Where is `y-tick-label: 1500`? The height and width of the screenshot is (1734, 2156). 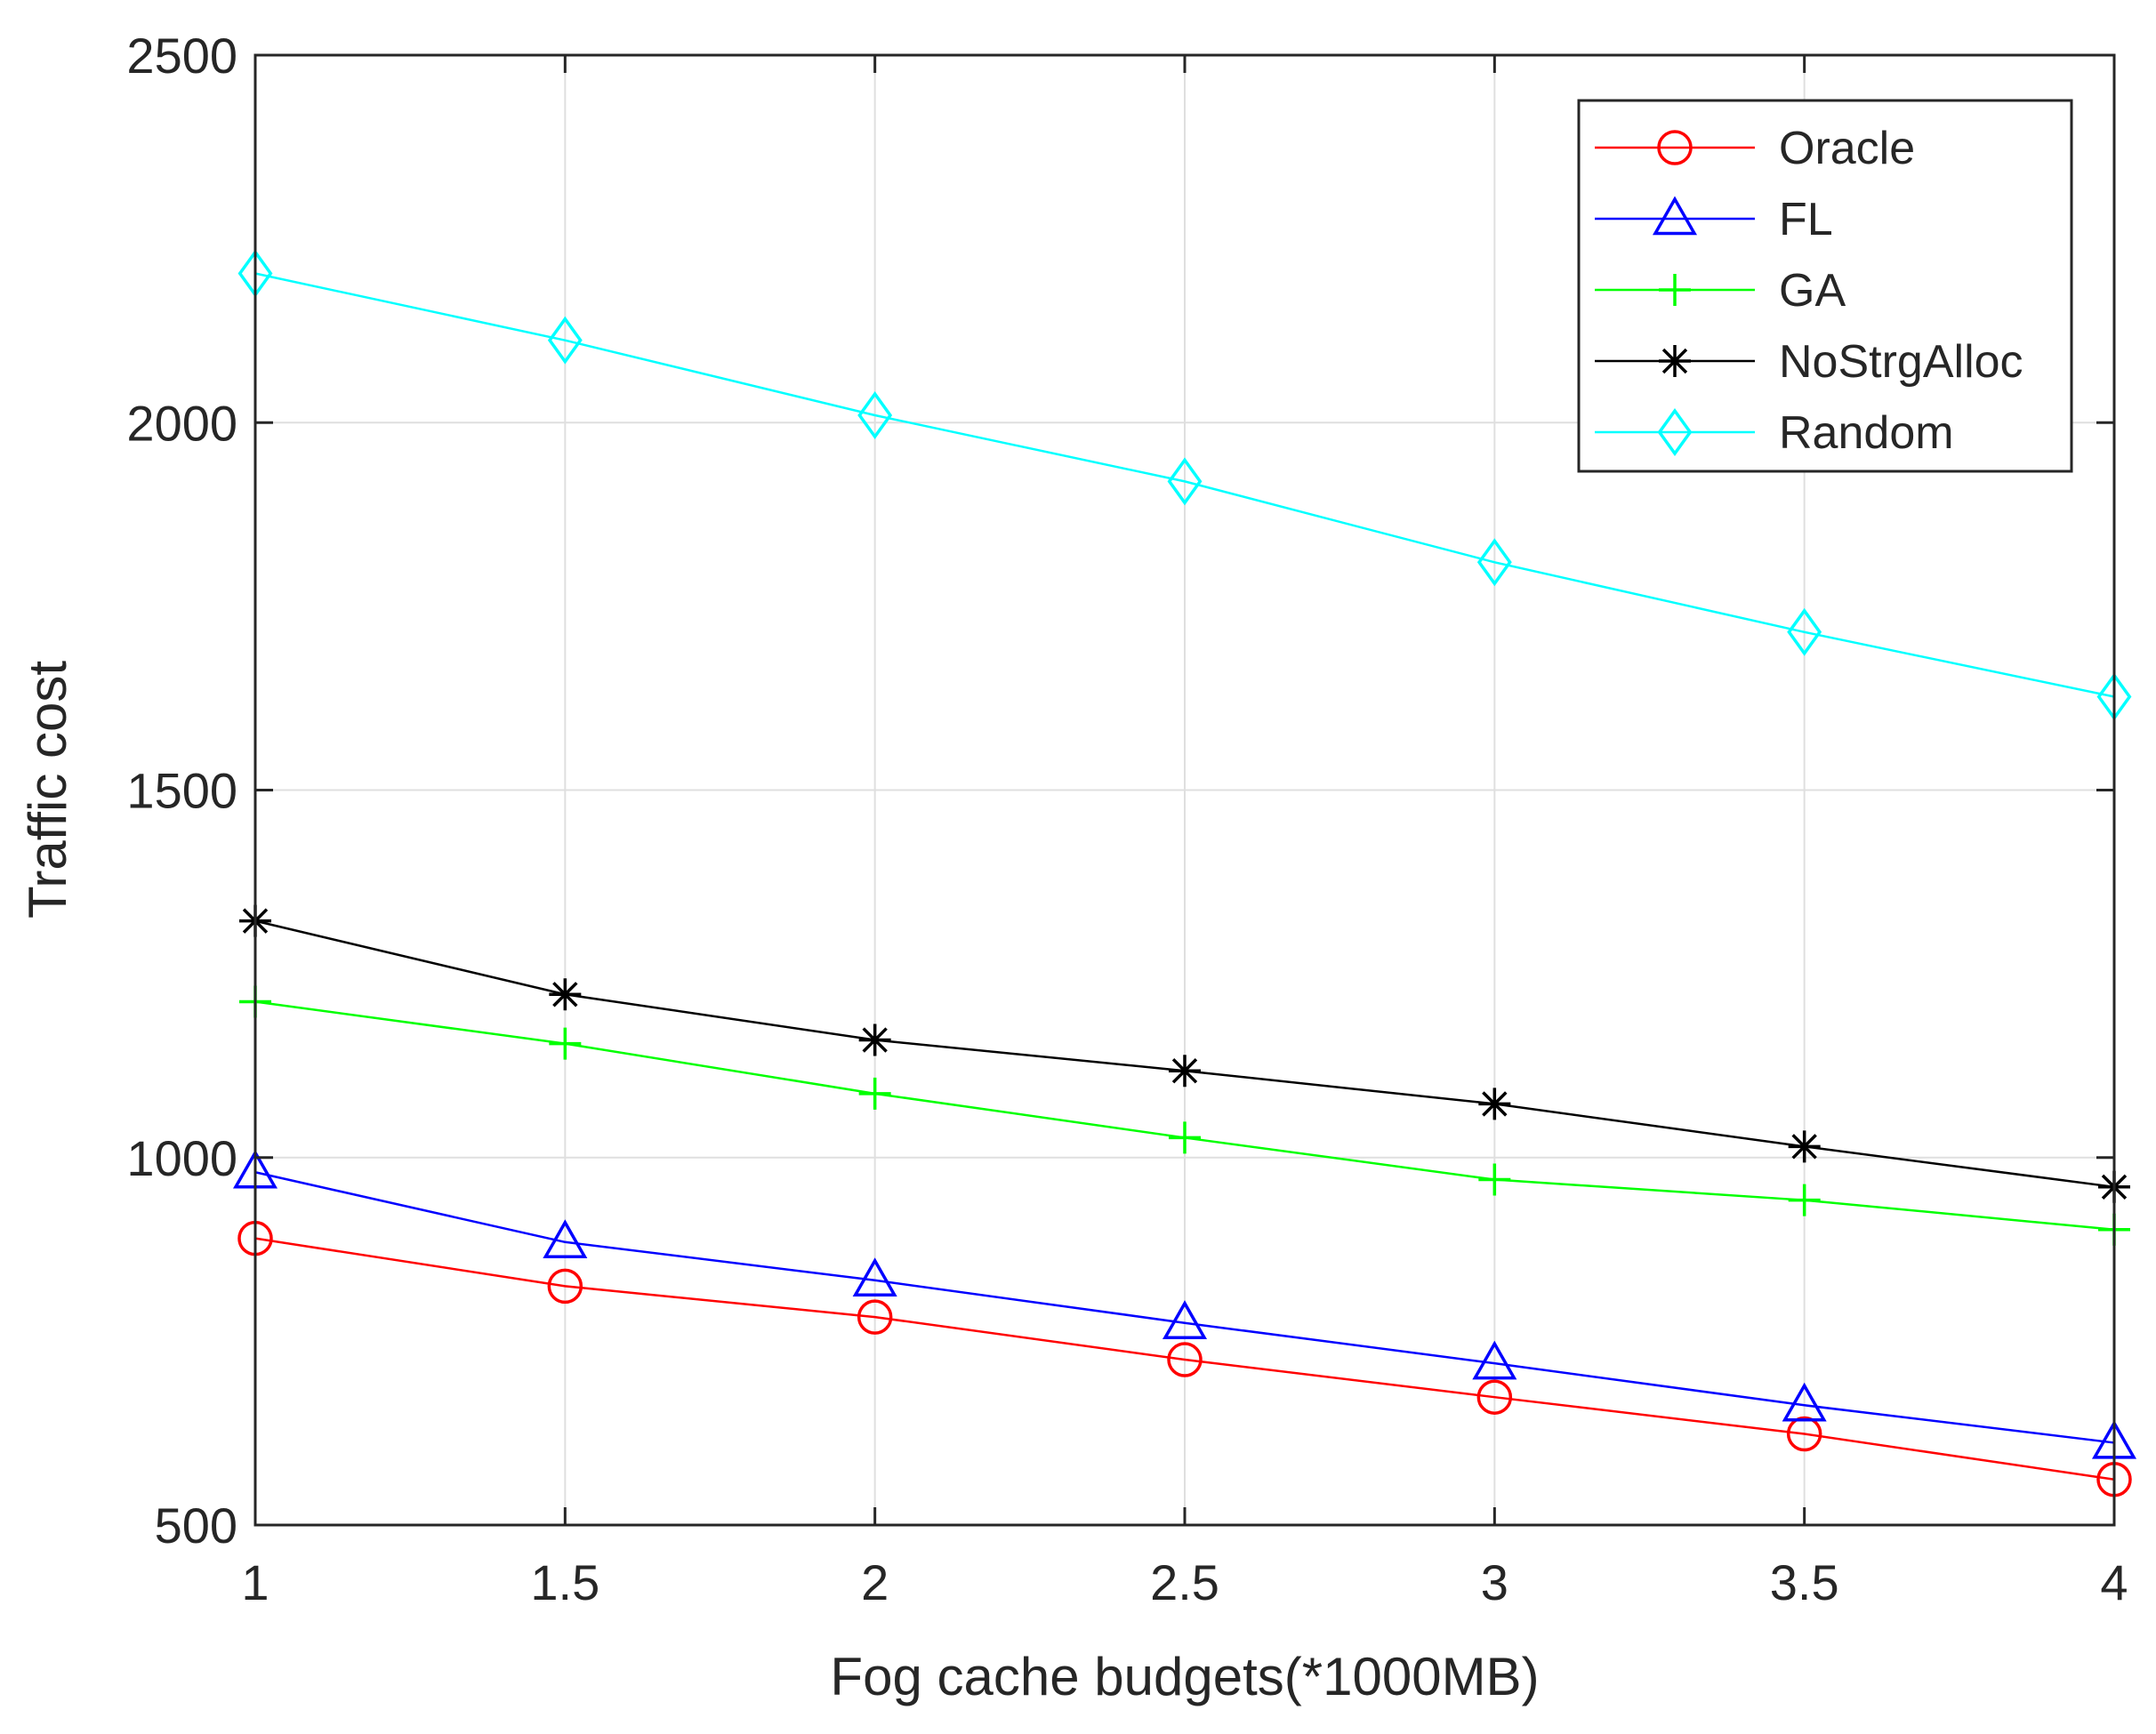
y-tick-label: 1500 is located at coordinates (182, 791).